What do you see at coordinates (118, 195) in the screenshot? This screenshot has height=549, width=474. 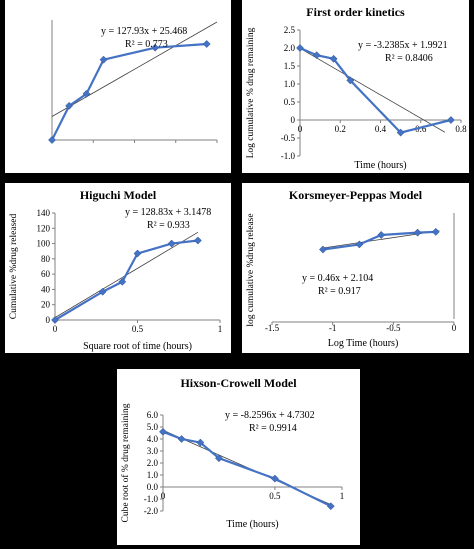 I see `chart-title: Higuchi Model` at bounding box center [118, 195].